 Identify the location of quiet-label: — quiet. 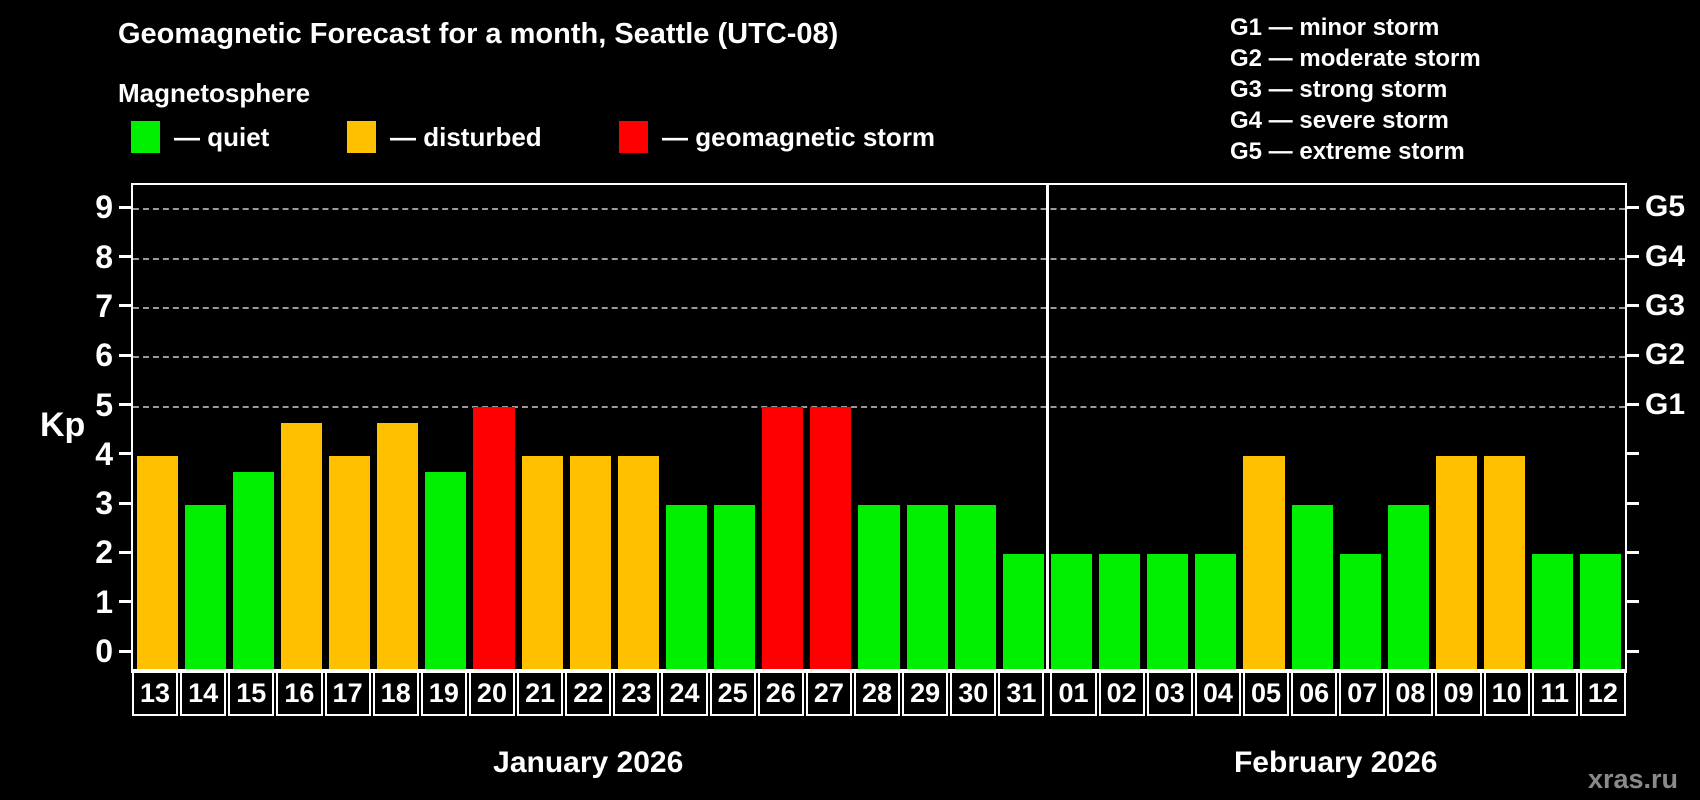
(222, 136).